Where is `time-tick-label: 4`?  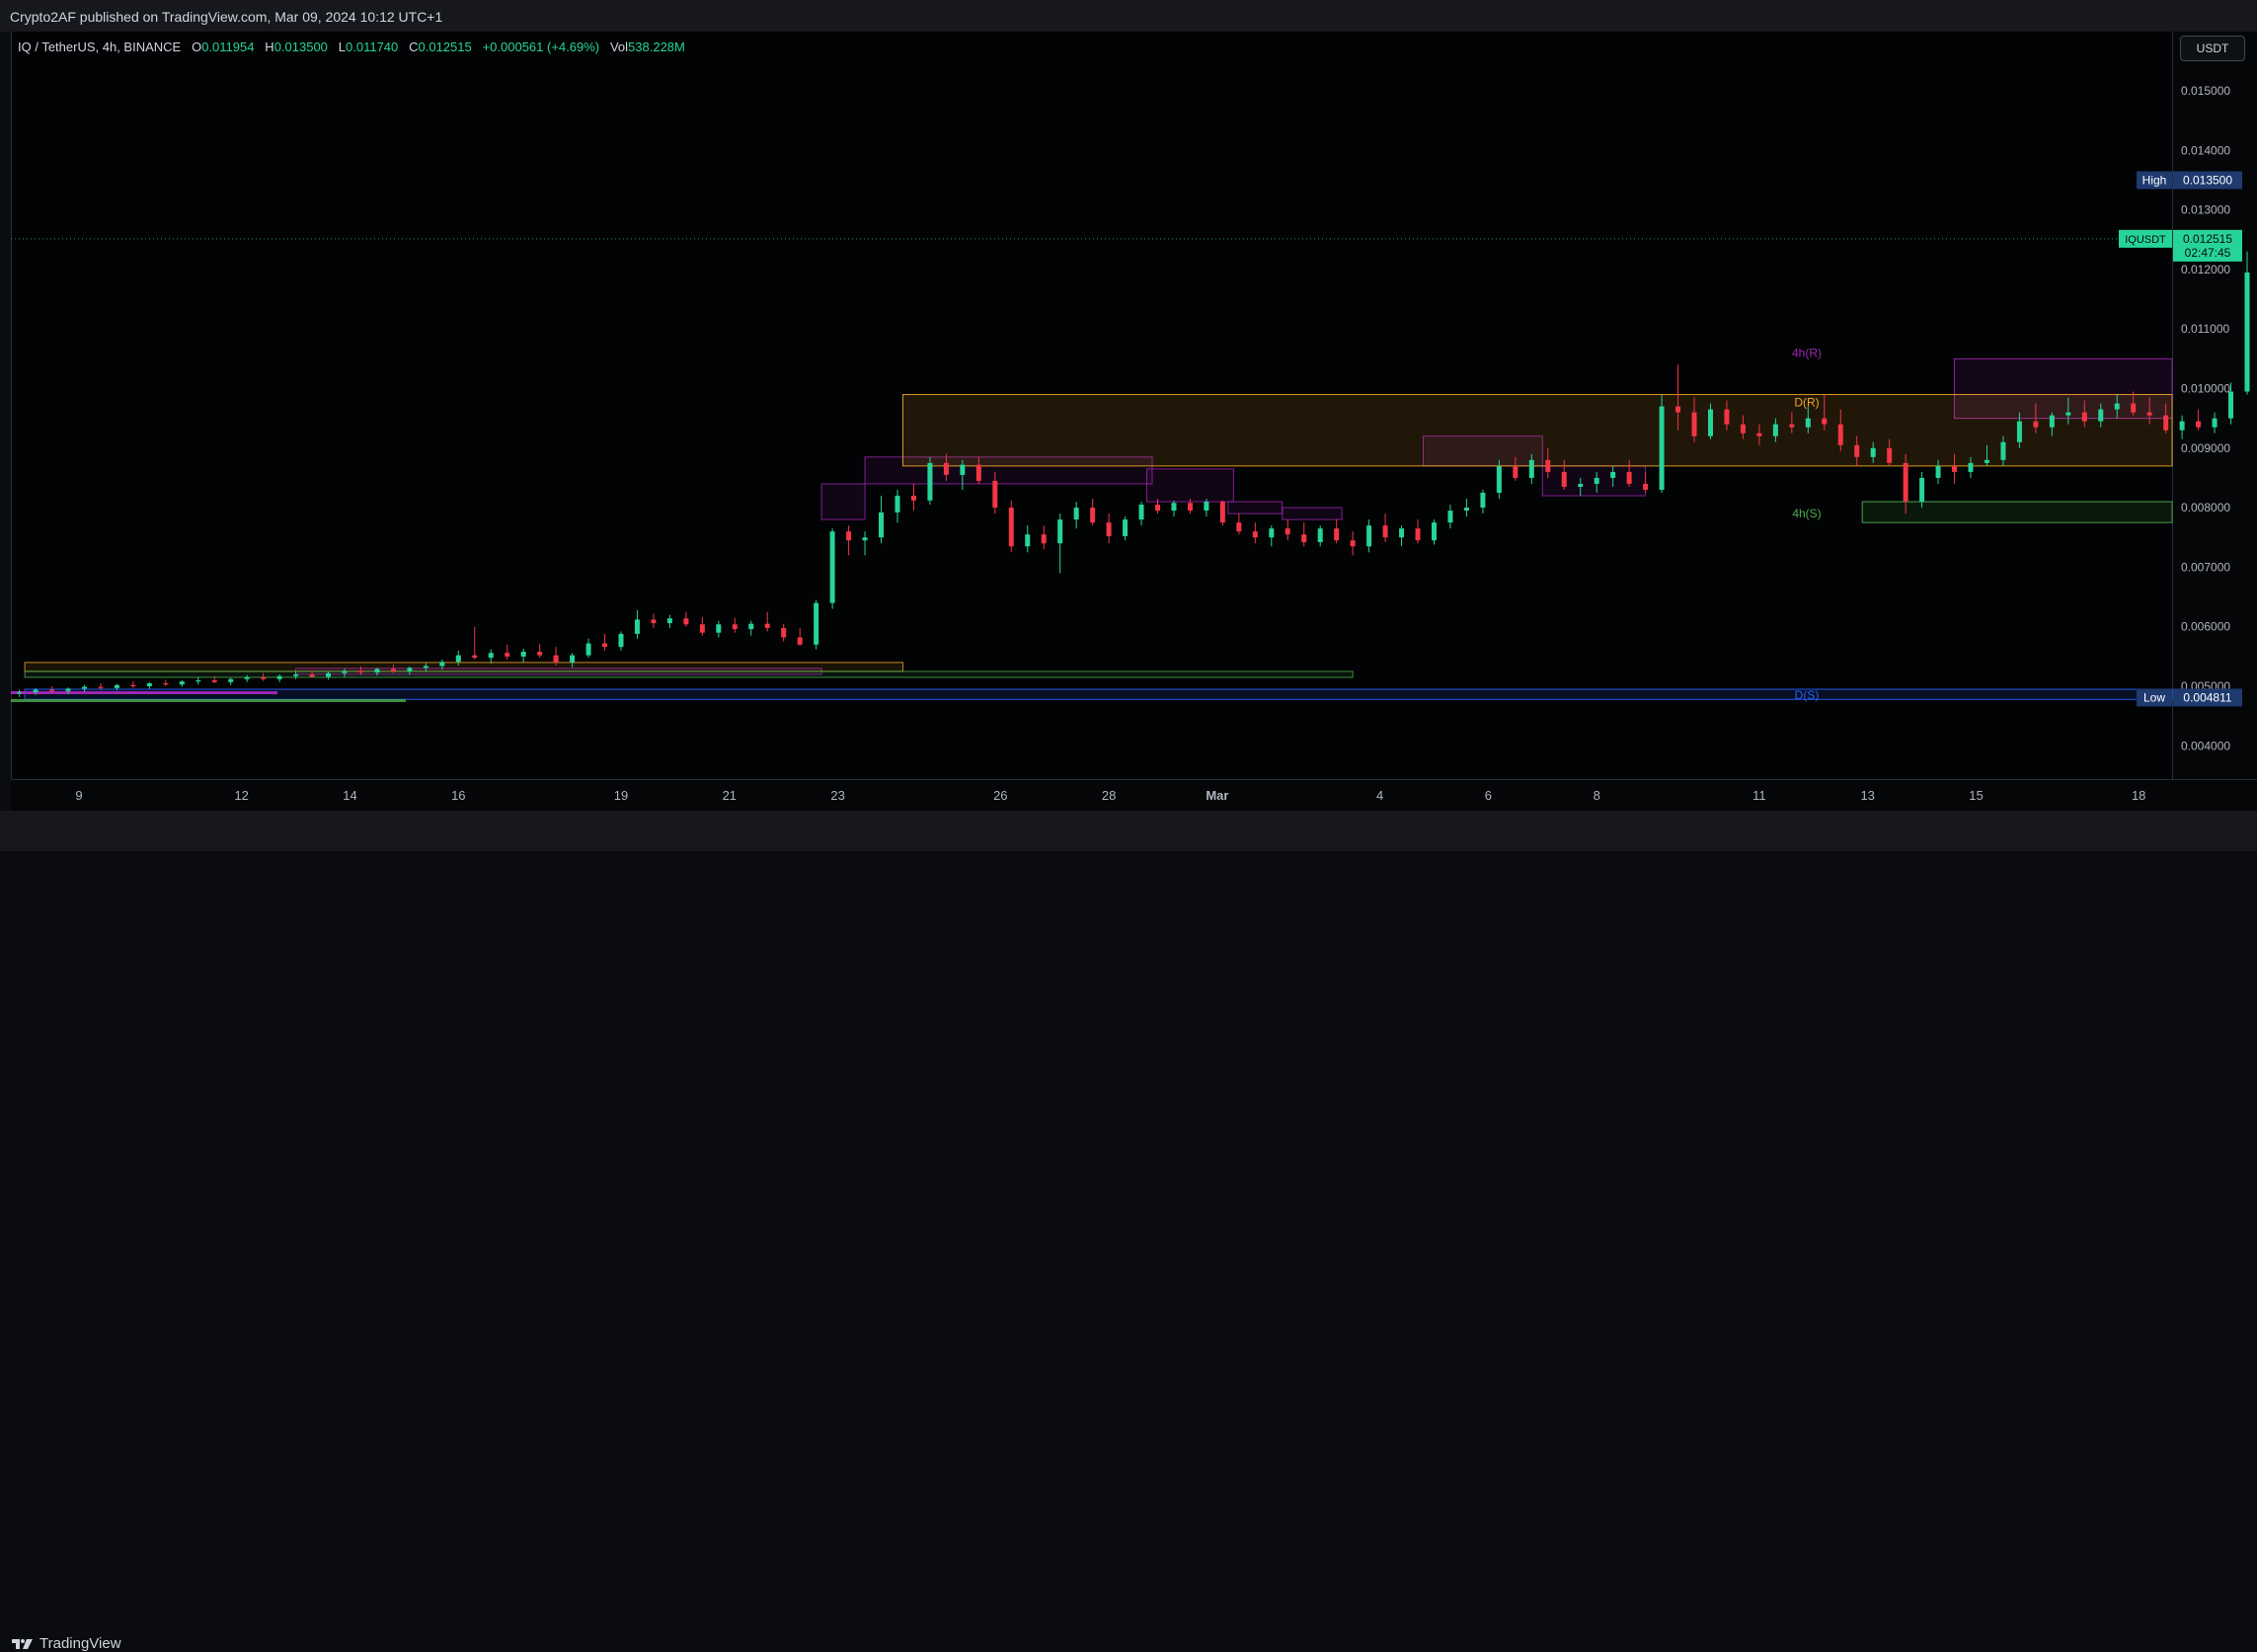 time-tick-label: 4 is located at coordinates (1379, 795).